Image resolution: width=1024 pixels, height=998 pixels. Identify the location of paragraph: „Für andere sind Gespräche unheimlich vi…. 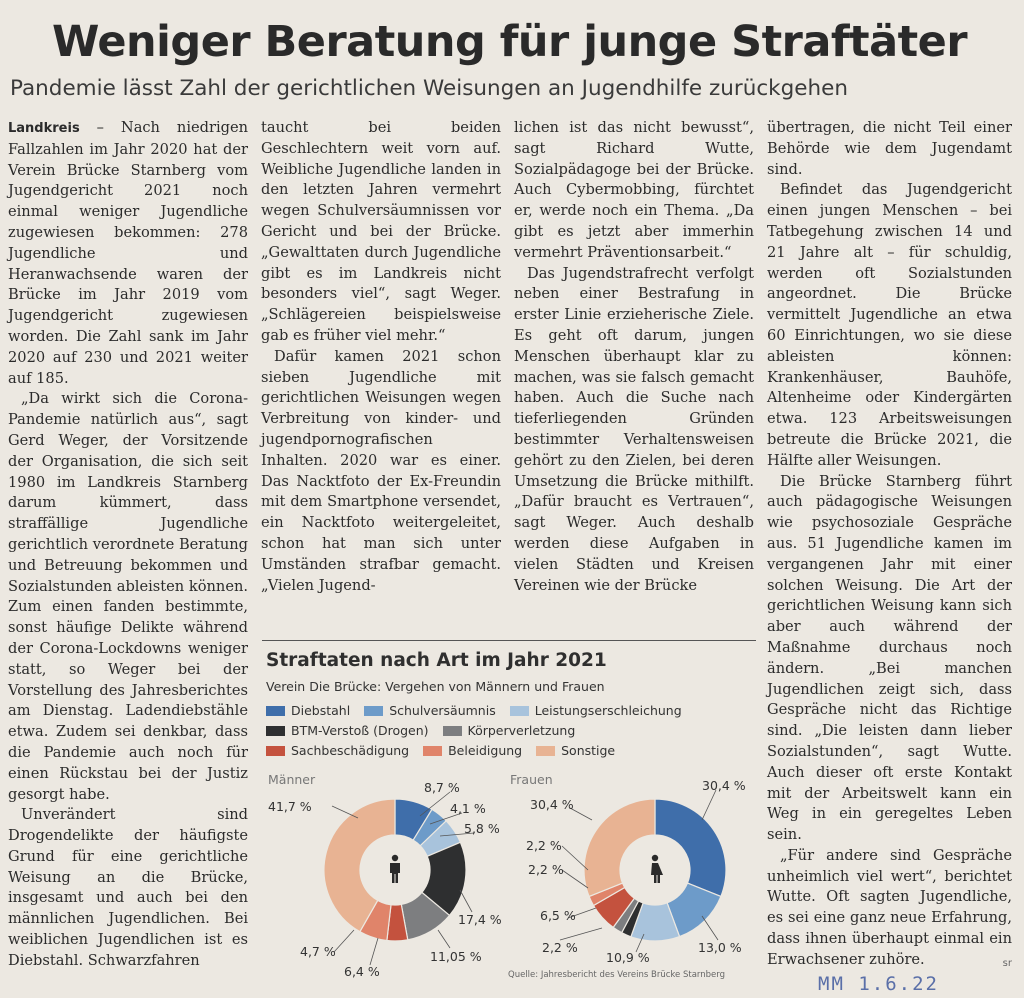
(889, 908).